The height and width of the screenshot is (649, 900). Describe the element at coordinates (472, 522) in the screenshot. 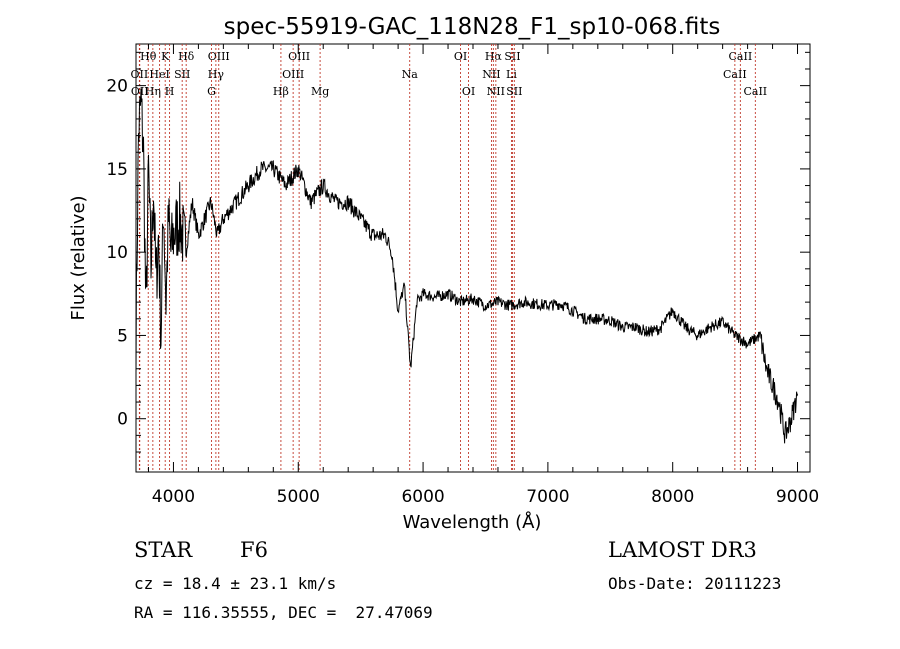

I see `x-axis-label: Wavelength (Å)` at that location.